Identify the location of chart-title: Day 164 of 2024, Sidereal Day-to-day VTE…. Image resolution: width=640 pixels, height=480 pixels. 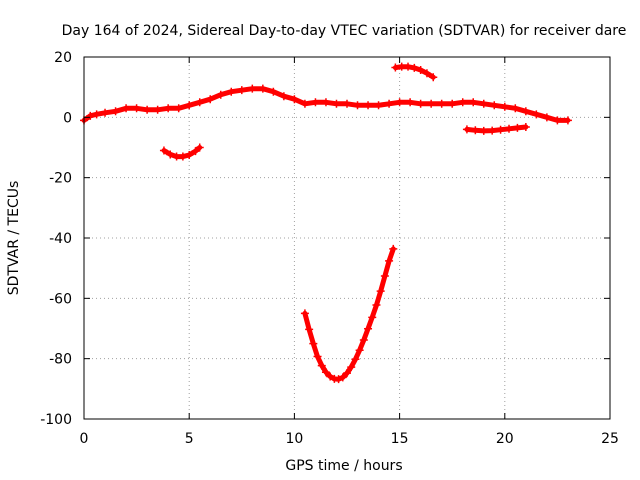
(344, 31).